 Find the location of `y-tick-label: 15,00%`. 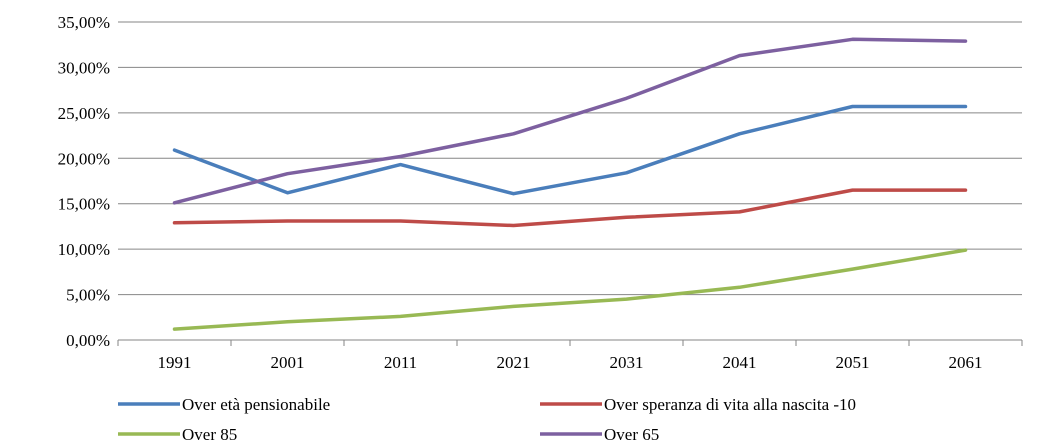

y-tick-label: 15,00% is located at coordinates (84, 204).